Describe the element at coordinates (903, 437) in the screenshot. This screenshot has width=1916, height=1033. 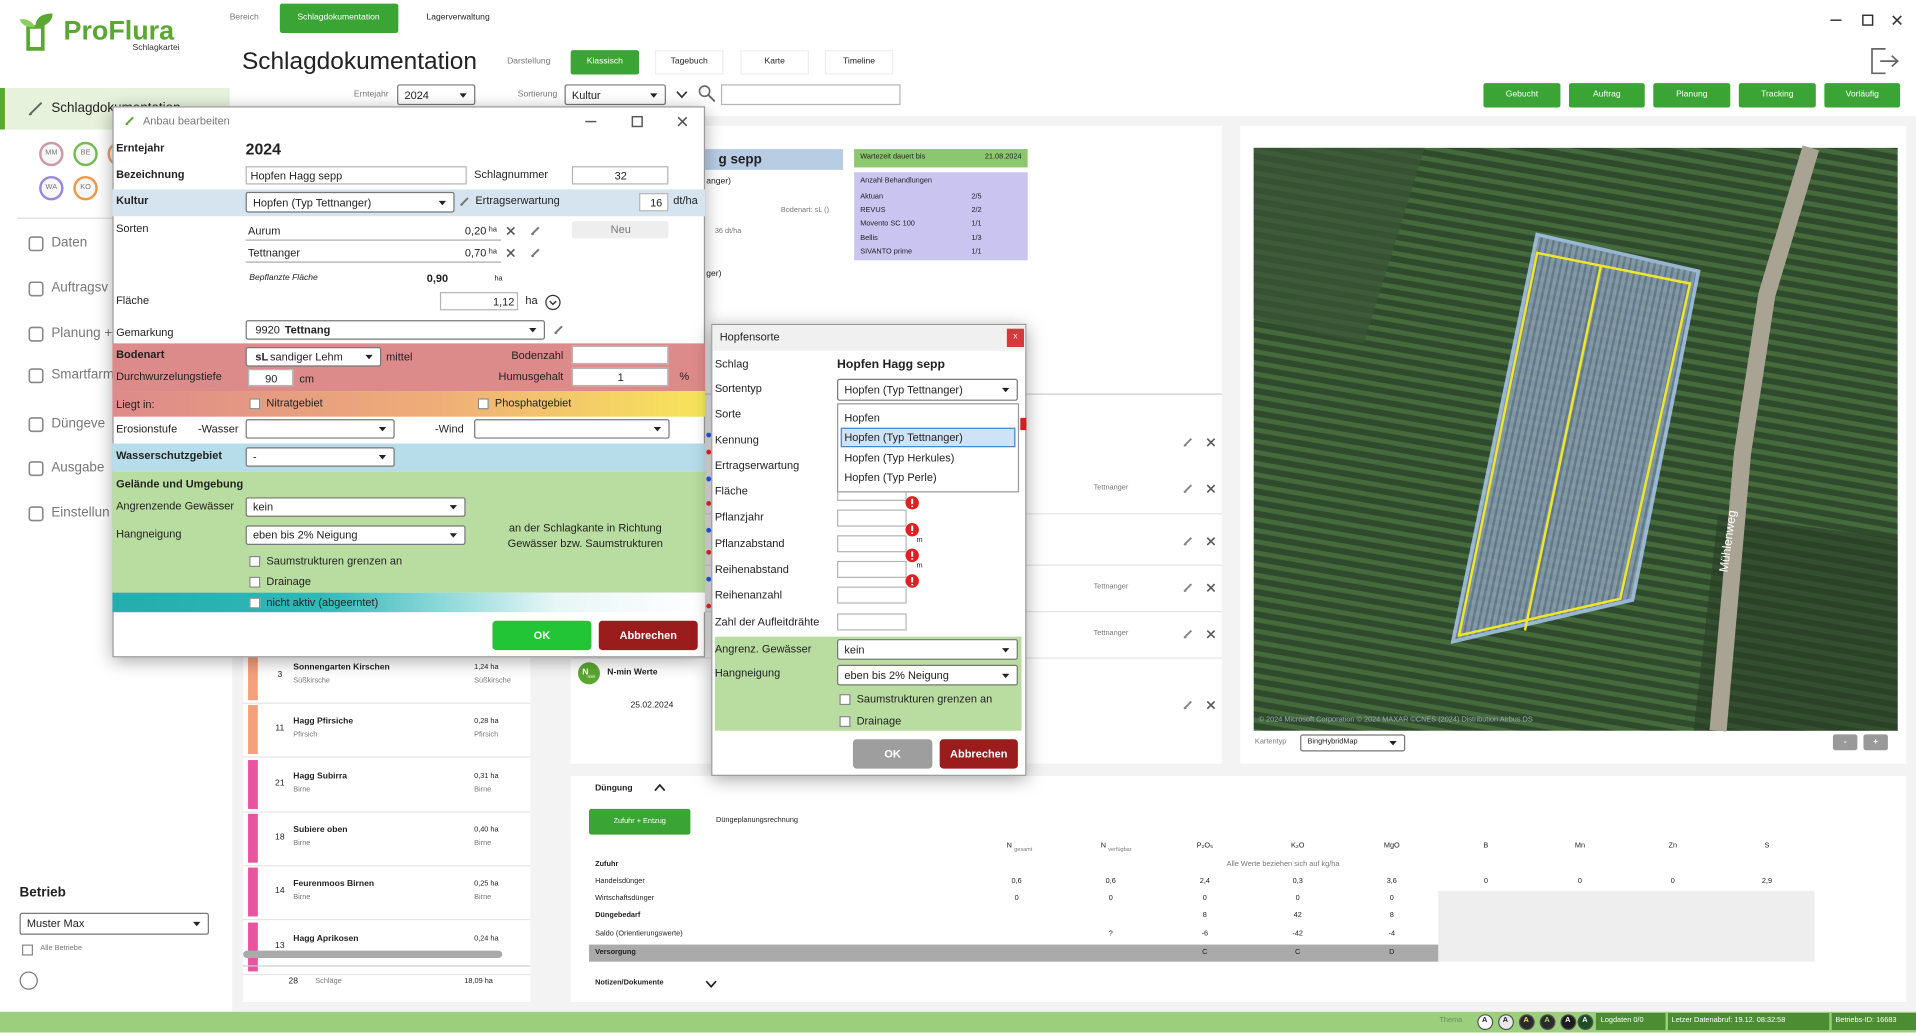
I see `options: Hopfen (Typ Tettnanger)` at that location.